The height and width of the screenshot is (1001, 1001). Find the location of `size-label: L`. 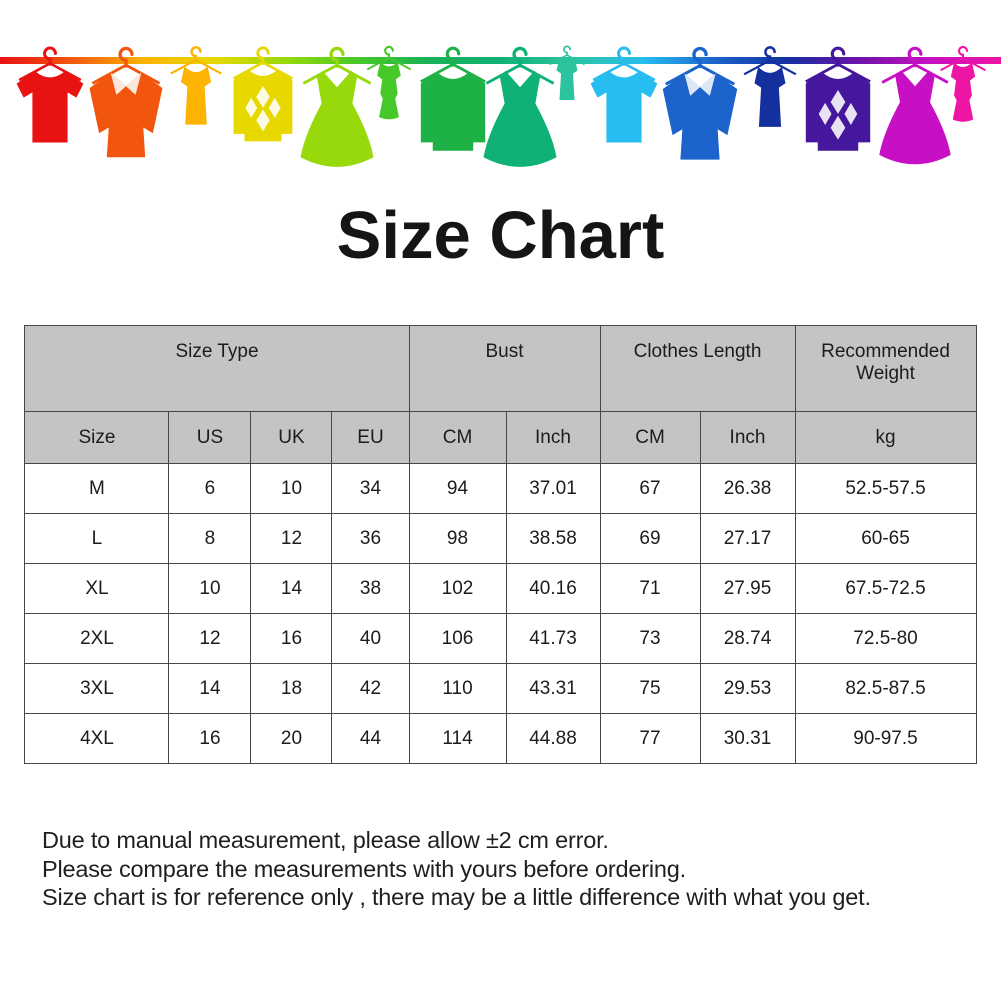

size-label: L is located at coordinates (97, 539).